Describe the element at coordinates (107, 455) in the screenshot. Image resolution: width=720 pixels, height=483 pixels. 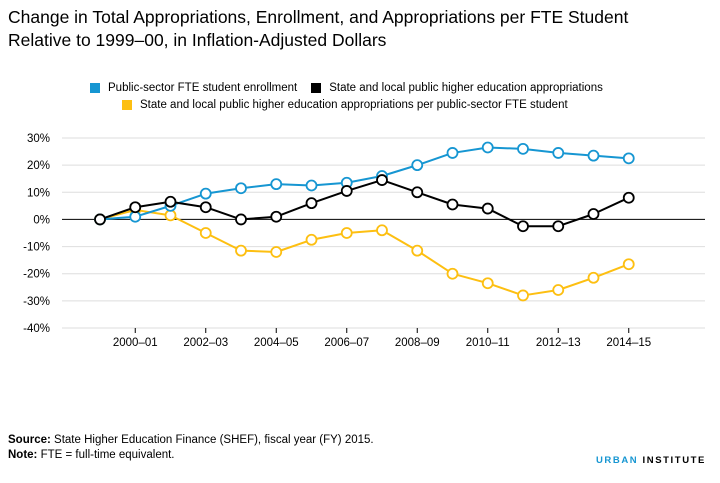
I see `note-text: FTE = full-time equivalent.` at that location.